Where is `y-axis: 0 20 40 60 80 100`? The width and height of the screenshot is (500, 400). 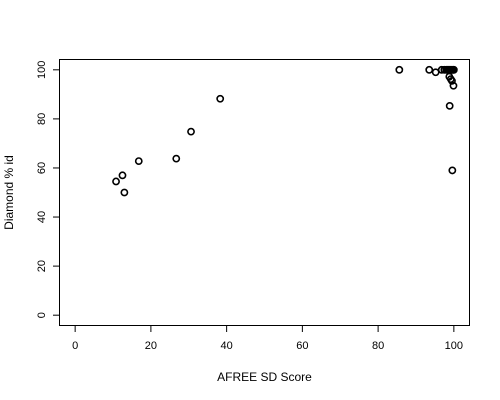
y-axis: 0 20 40 60 80 100 is located at coordinates (48, 189).